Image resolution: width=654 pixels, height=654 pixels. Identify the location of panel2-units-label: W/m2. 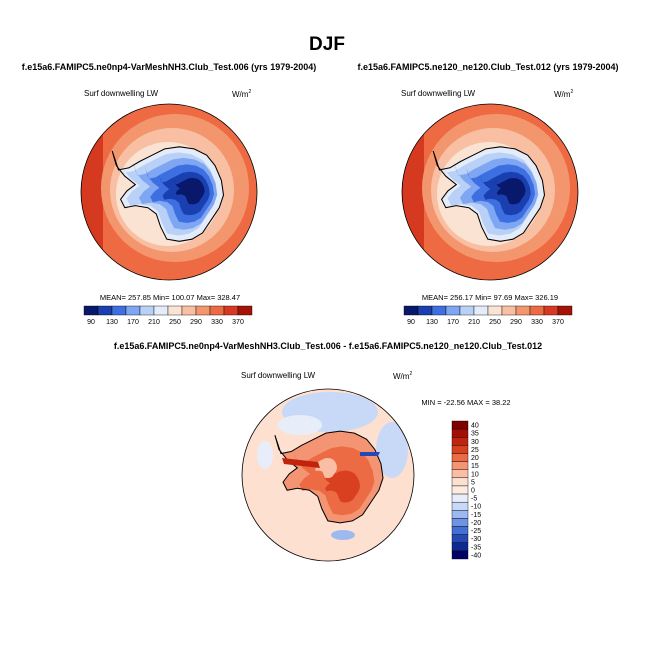
(563, 94).